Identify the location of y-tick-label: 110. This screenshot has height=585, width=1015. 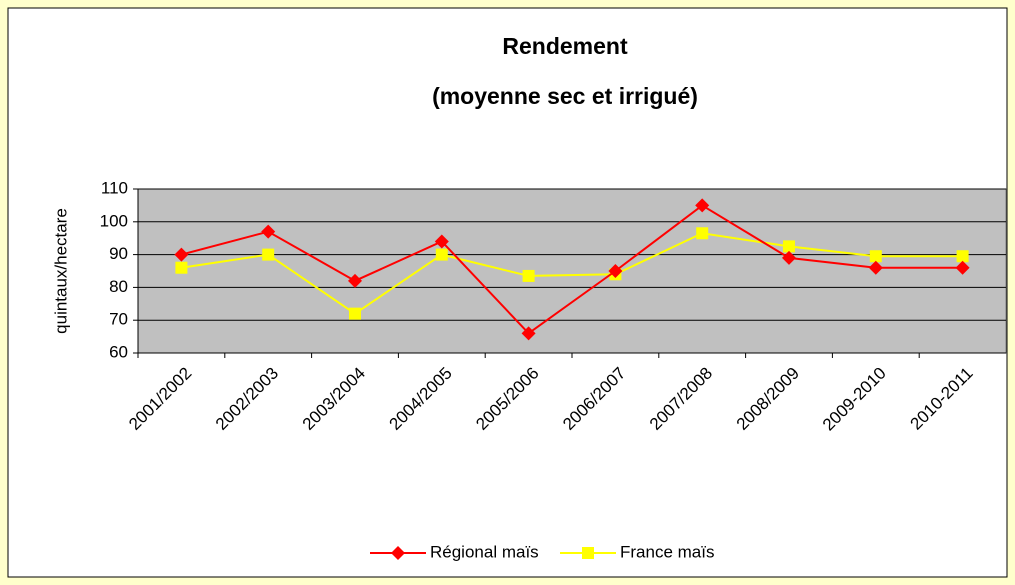
(114, 187).